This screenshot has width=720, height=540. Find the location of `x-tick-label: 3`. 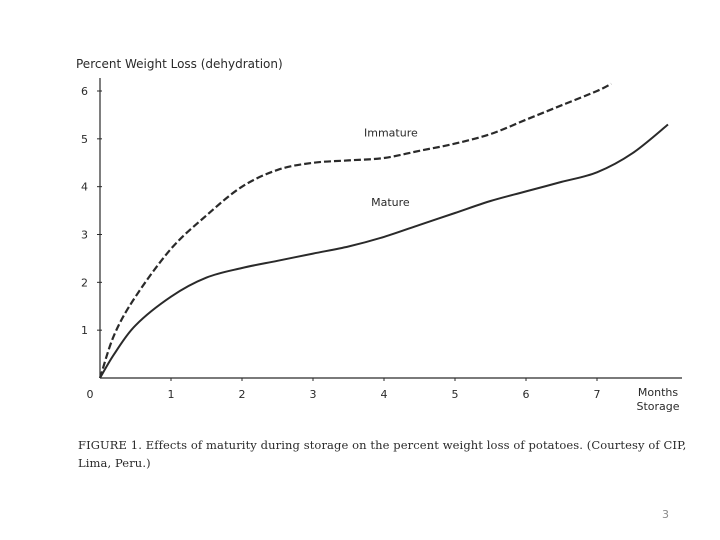

x-tick-label: 3 is located at coordinates (313, 394).